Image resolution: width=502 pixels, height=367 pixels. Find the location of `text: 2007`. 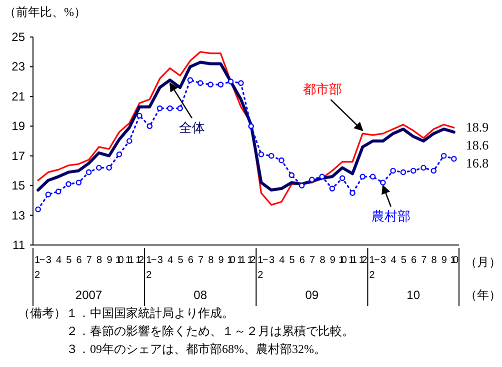

text: 2007 is located at coordinates (88, 295).